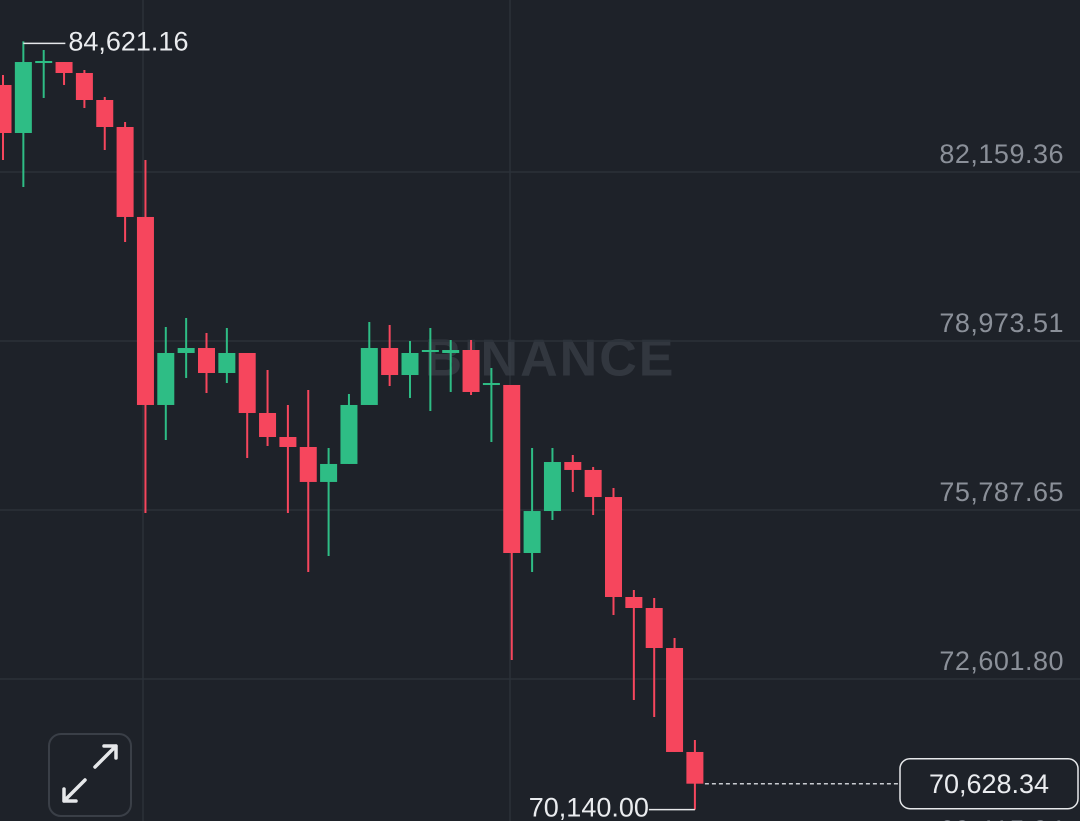  I want to click on expand-button-frame, so click(90, 775).